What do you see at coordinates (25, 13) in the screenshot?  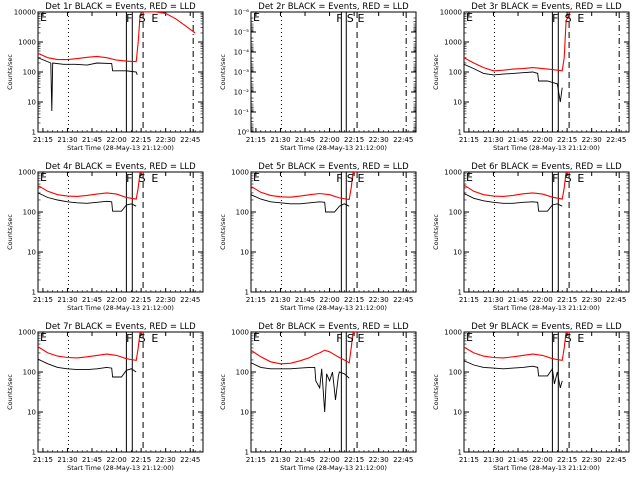 I see `y-tick-label: 10000` at bounding box center [25, 13].